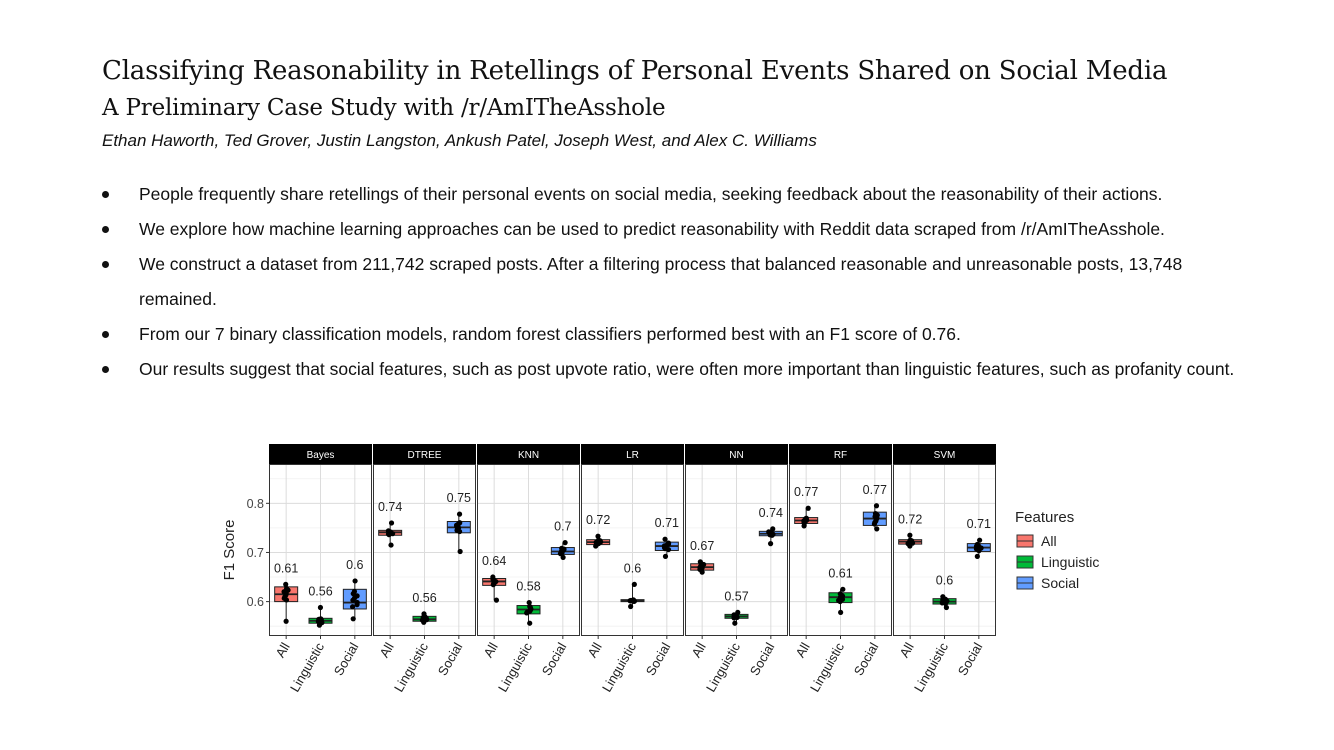 The width and height of the screenshot is (1334, 750). What do you see at coordinates (528, 455) in the screenshot?
I see `facet-label: KNN` at bounding box center [528, 455].